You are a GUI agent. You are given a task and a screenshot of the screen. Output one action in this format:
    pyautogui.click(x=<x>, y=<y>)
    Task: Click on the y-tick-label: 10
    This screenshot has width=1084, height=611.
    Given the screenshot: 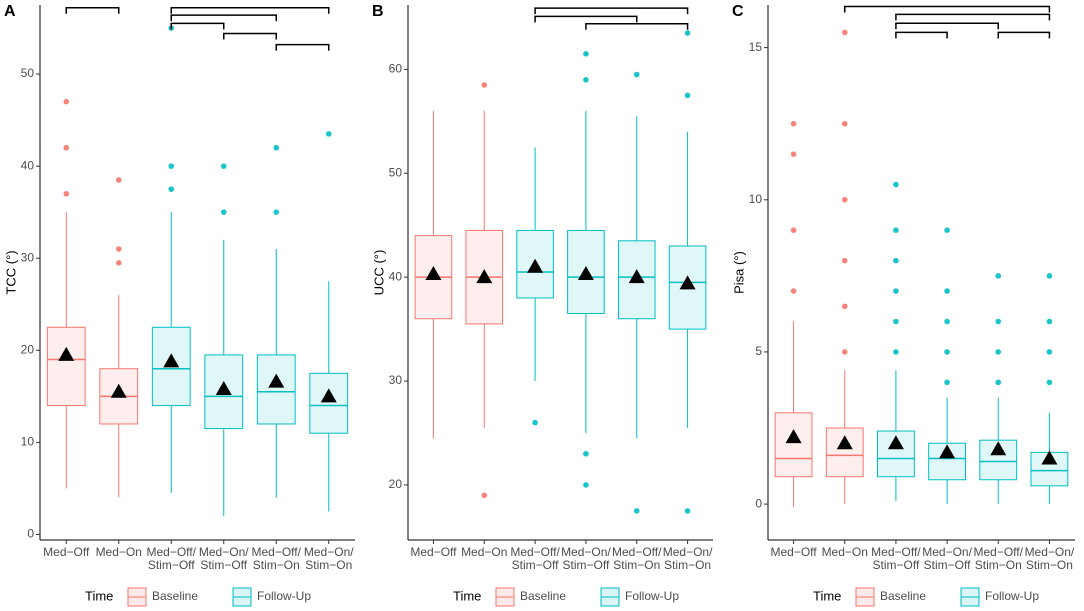 What is the action you would take?
    pyautogui.click(x=756, y=199)
    